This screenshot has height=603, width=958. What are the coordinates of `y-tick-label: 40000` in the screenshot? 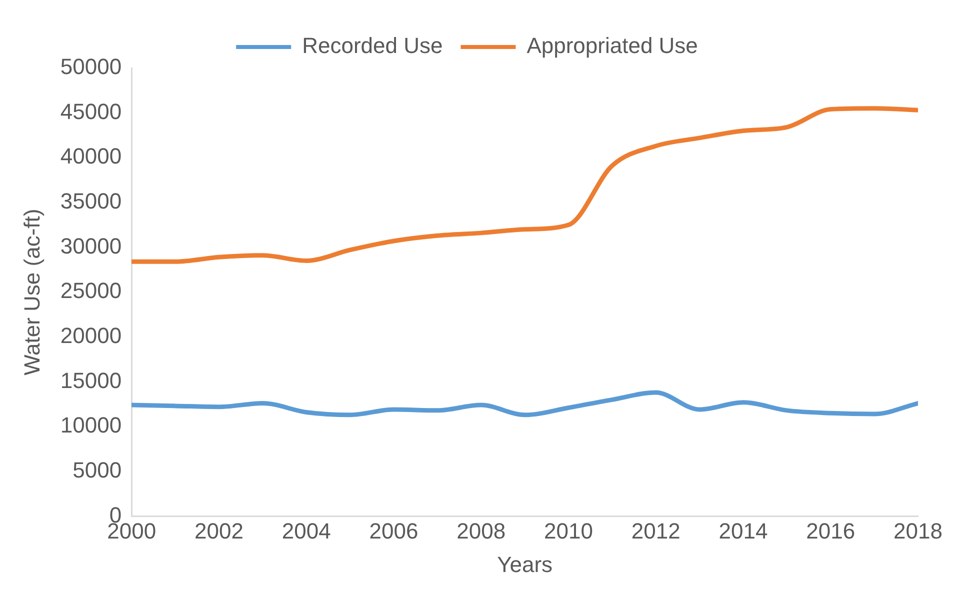 It's located at (91, 156).